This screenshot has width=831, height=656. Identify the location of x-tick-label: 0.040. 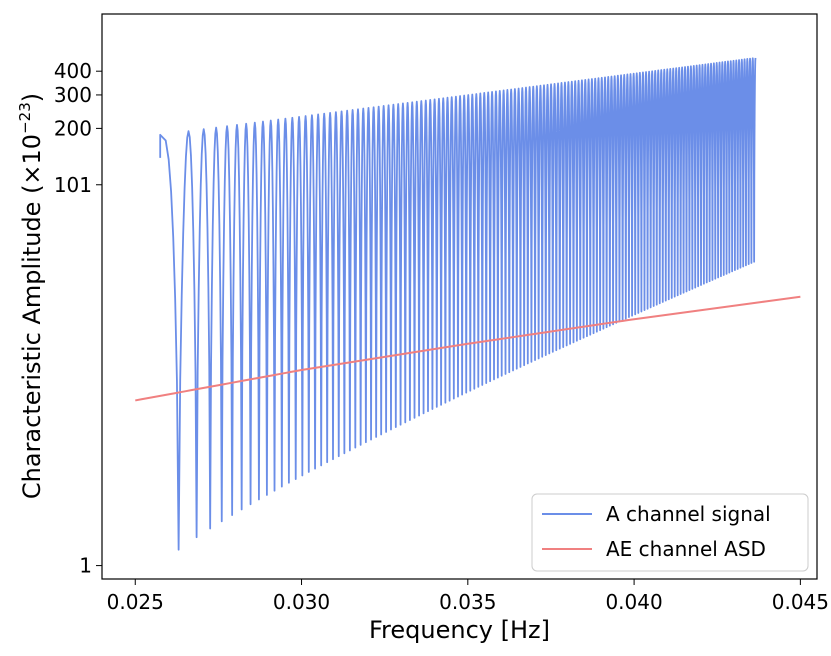
(633, 602).